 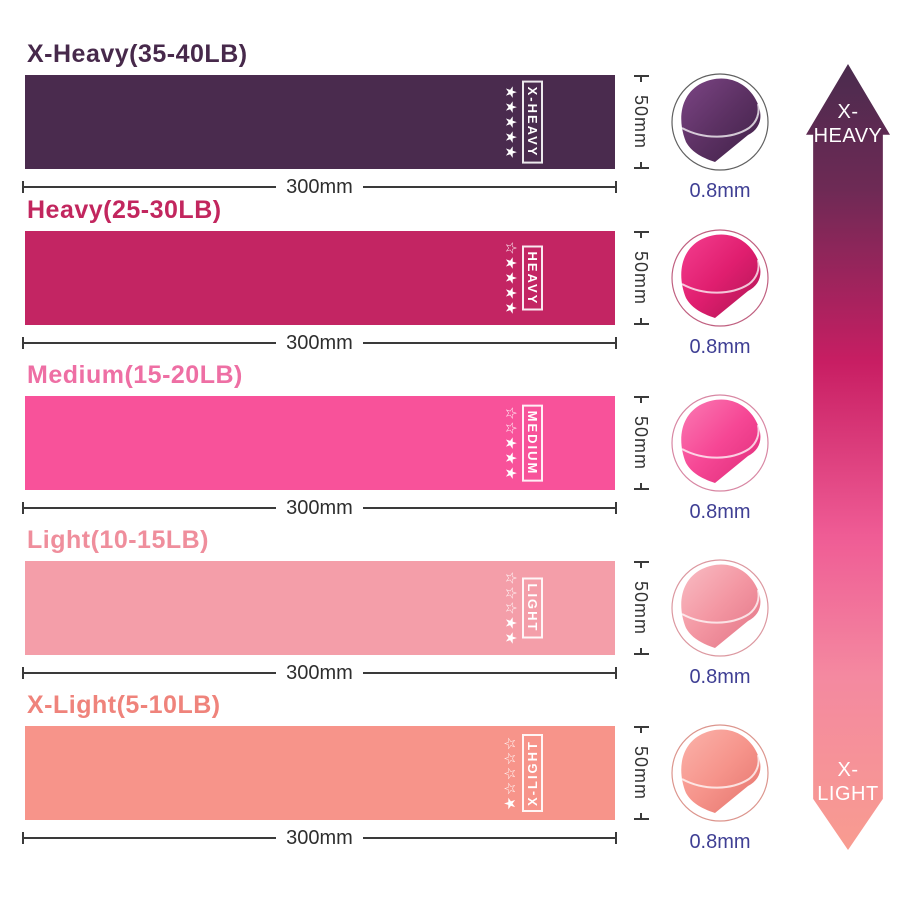 I want to click on band-title: Light(10-15LB), so click(x=118, y=540).